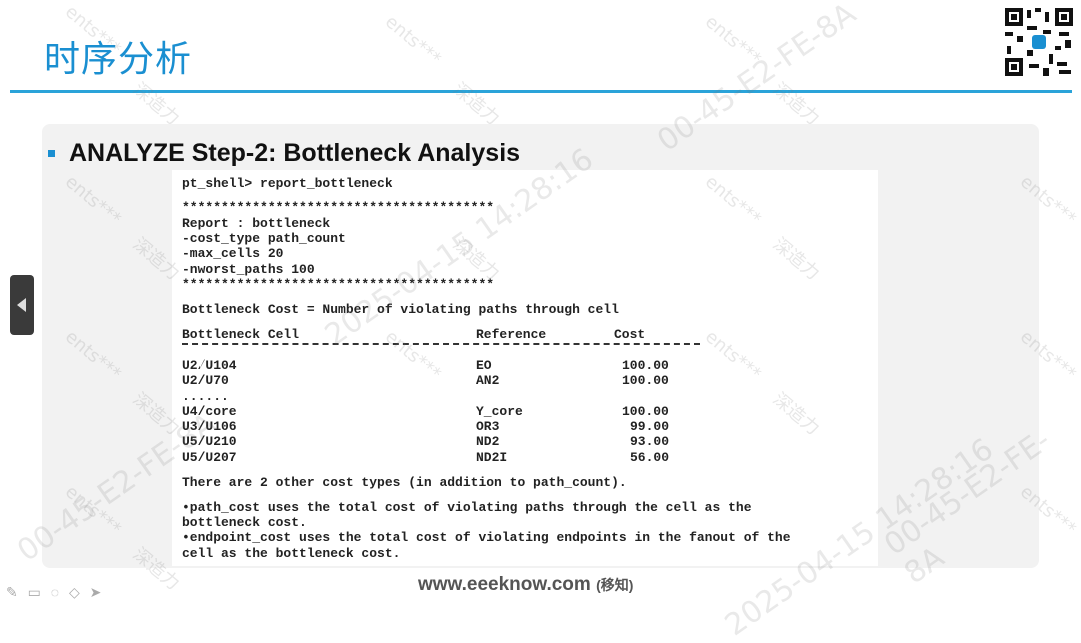 This screenshot has width=1081, height=643. I want to click on stars-line-bottom: ****************************************, so click(338, 284).